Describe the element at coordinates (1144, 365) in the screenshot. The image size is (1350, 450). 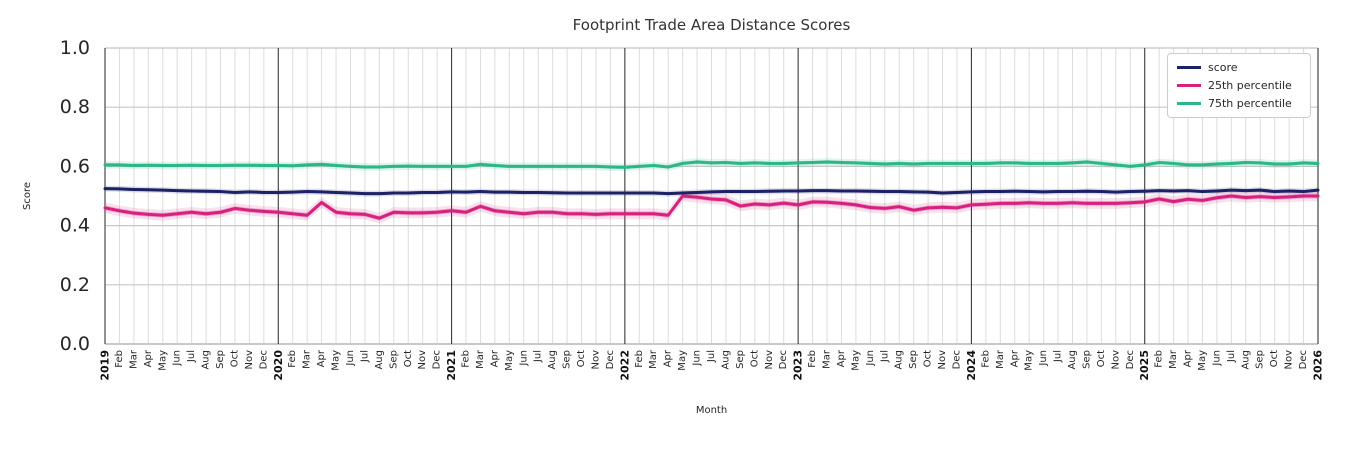
I see `x-tick-year-label: 2025` at that location.